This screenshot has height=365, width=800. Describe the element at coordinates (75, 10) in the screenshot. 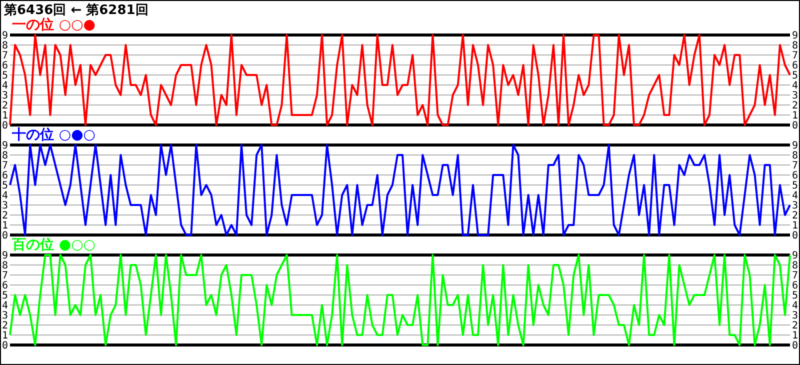

I see `text: 第6436回 ← 第6281回` at that location.